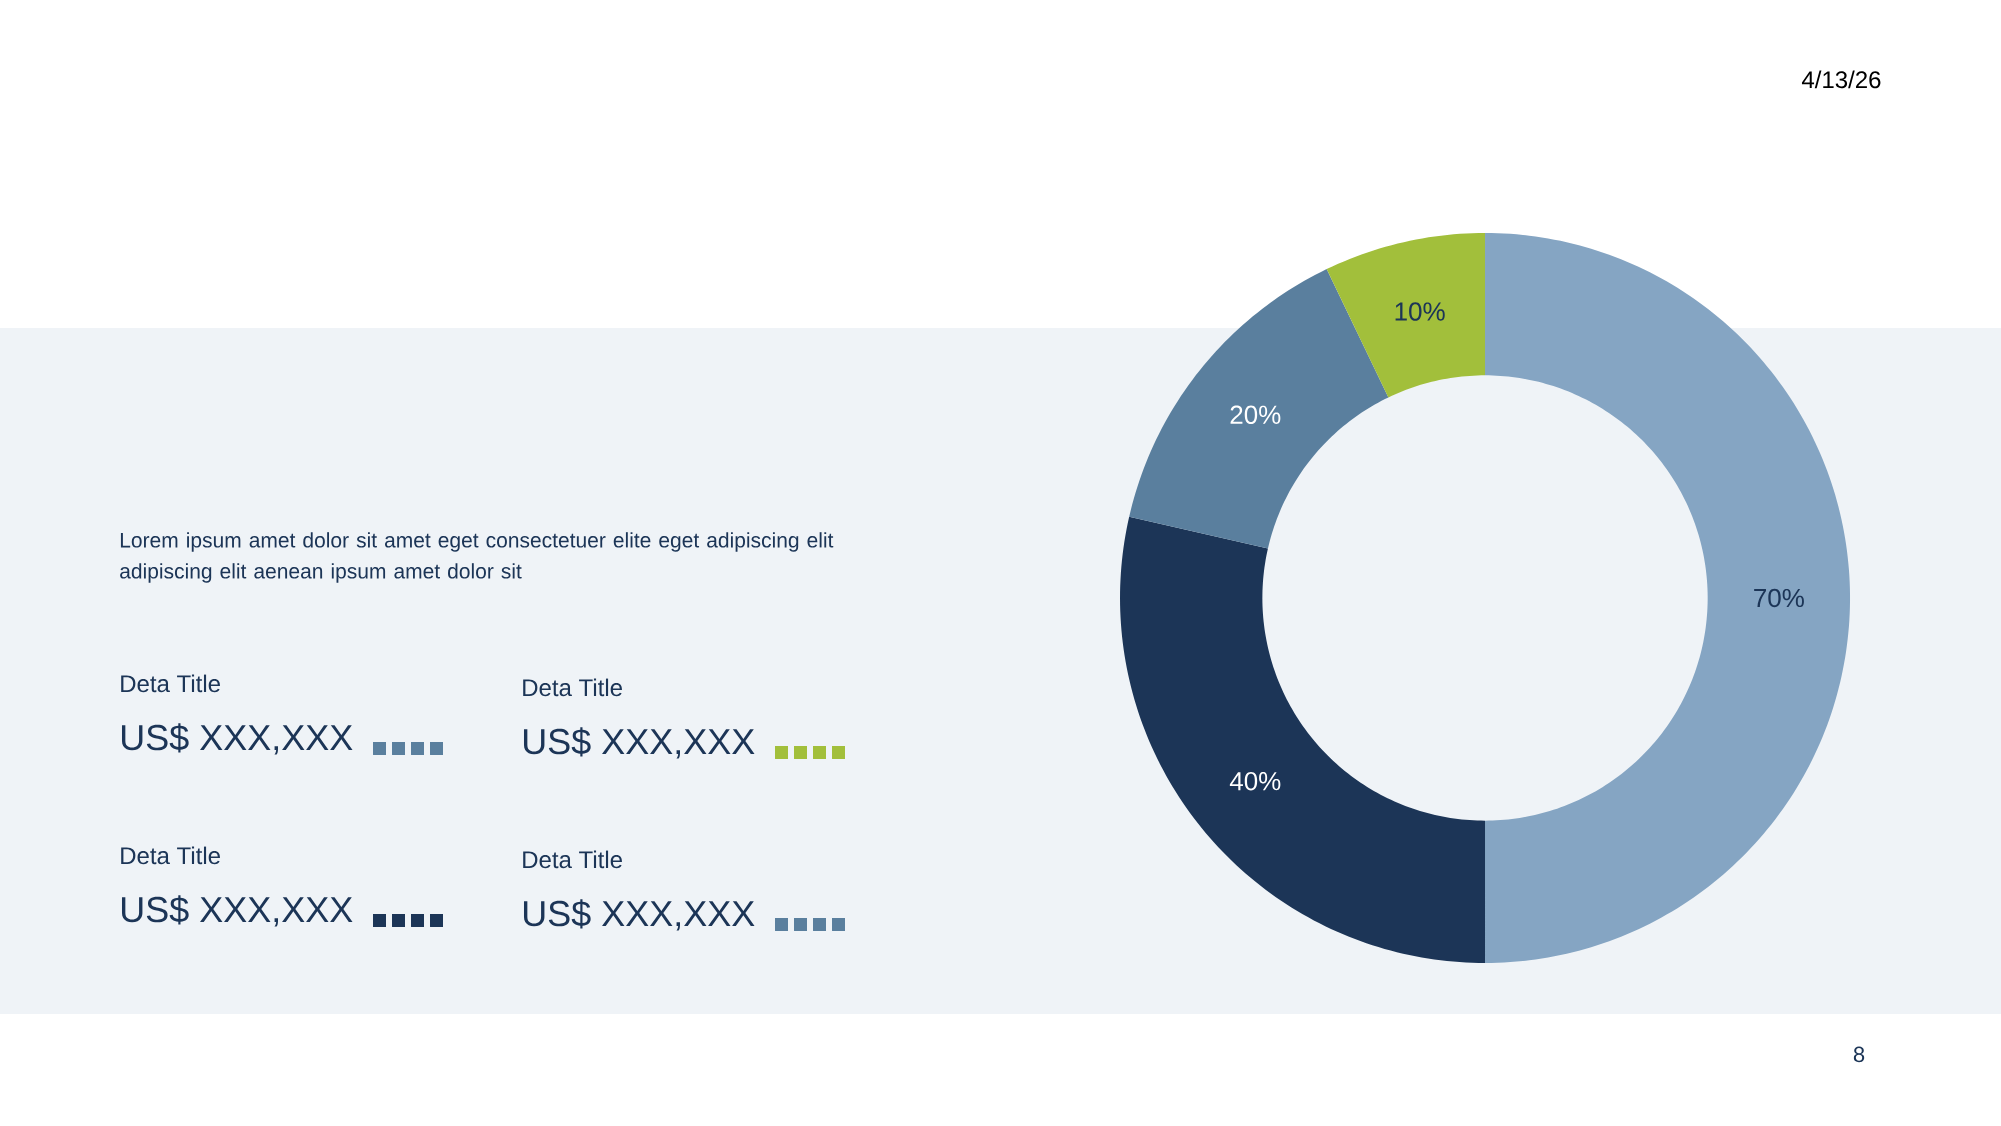 The image size is (2001, 1126). What do you see at coordinates (1859, 1054) in the screenshot?
I see `text: 8` at bounding box center [1859, 1054].